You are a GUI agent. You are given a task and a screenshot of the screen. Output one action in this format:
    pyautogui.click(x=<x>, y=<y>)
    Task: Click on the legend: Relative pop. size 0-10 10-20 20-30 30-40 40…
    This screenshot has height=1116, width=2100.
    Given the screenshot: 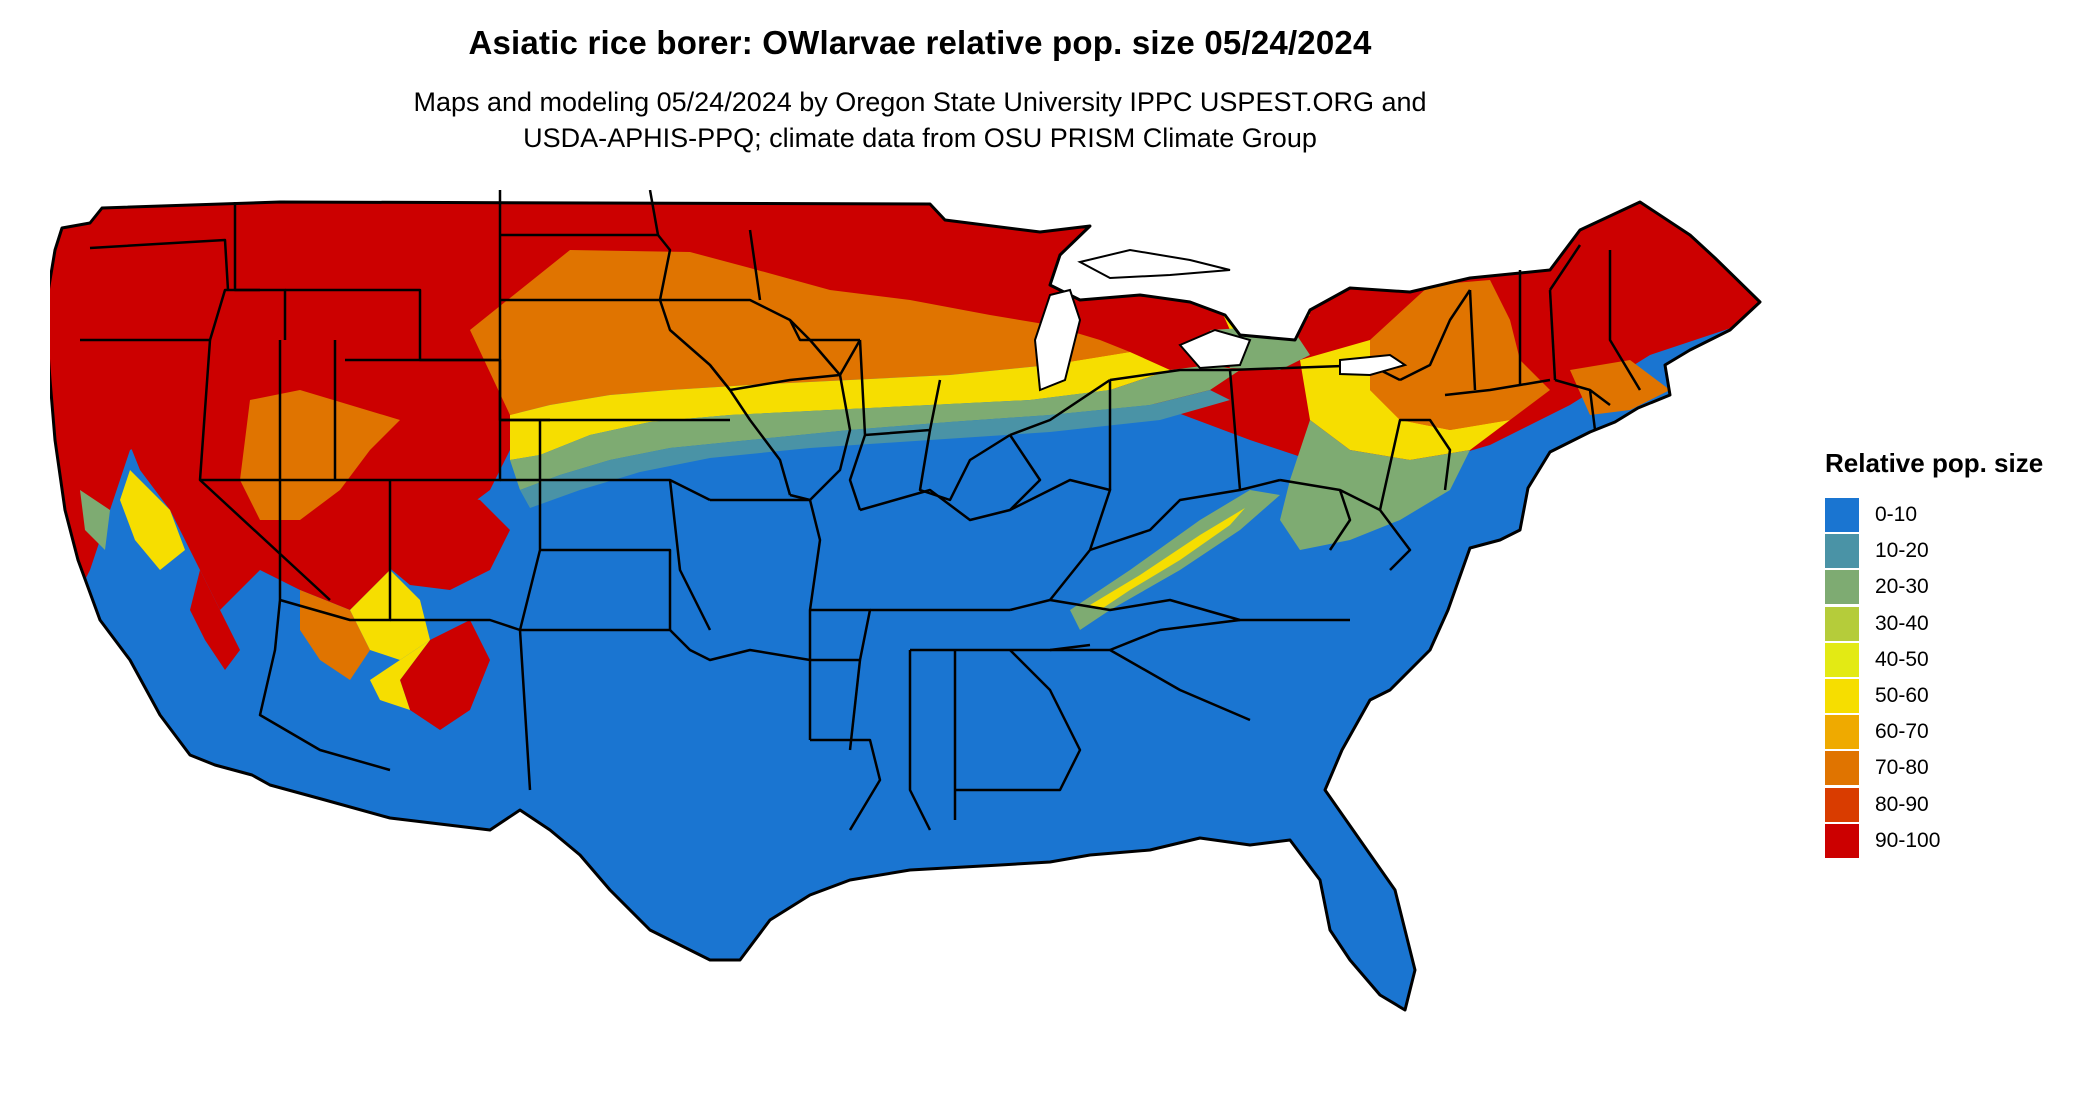 What is the action you would take?
    pyautogui.click(x=1955, y=653)
    